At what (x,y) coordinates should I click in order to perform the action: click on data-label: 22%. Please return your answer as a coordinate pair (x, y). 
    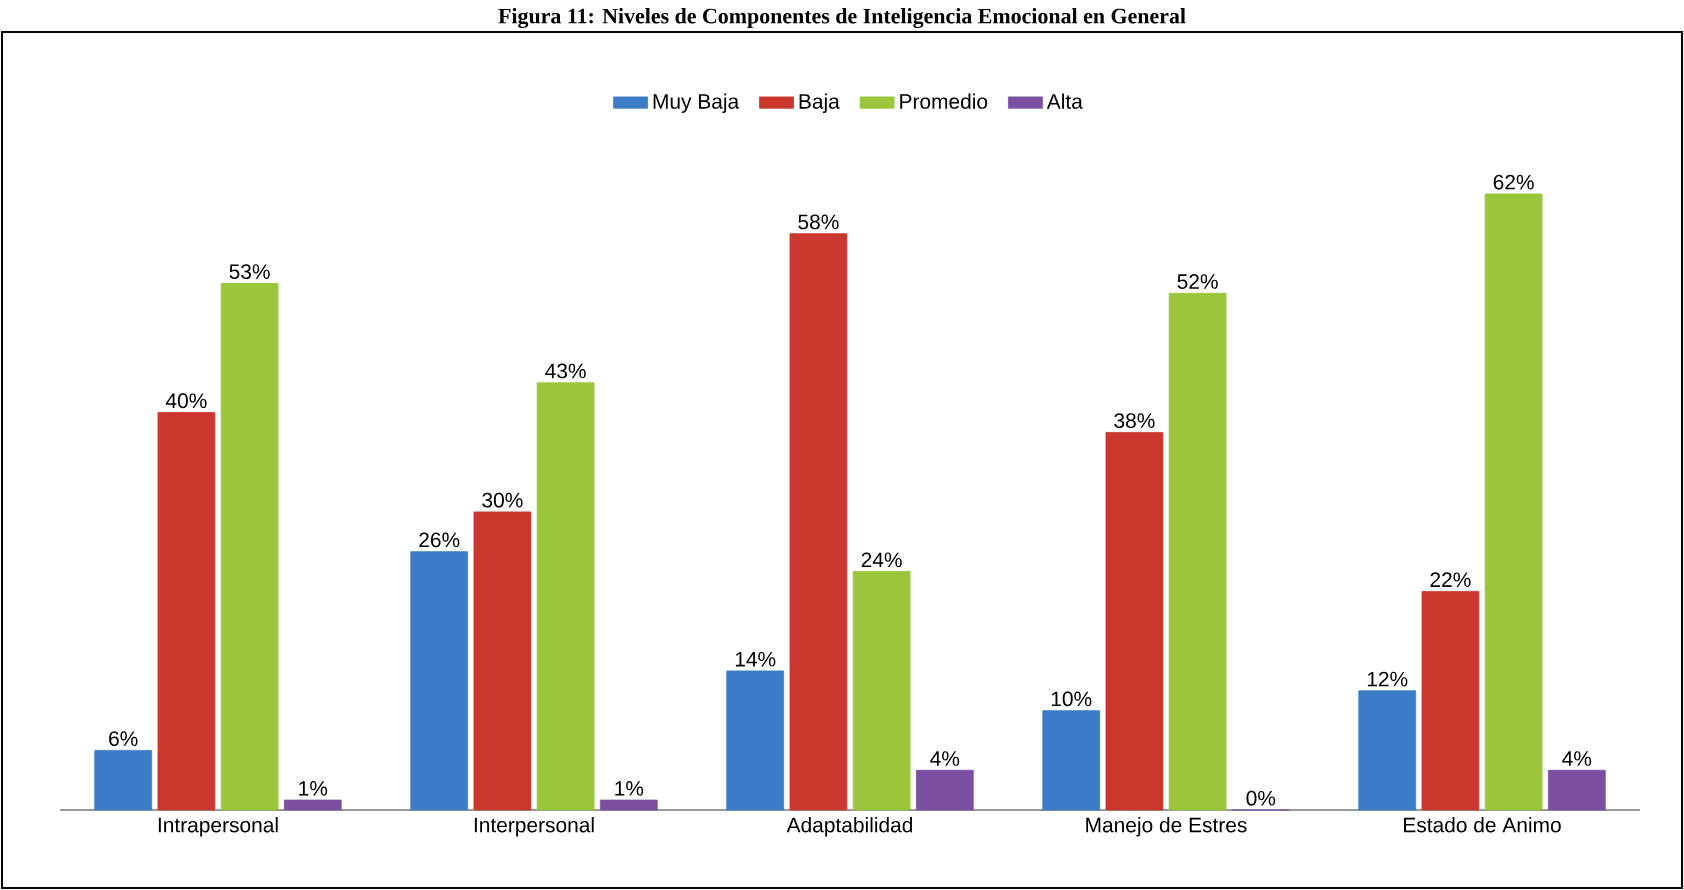
    Looking at the image, I should click on (1450, 580).